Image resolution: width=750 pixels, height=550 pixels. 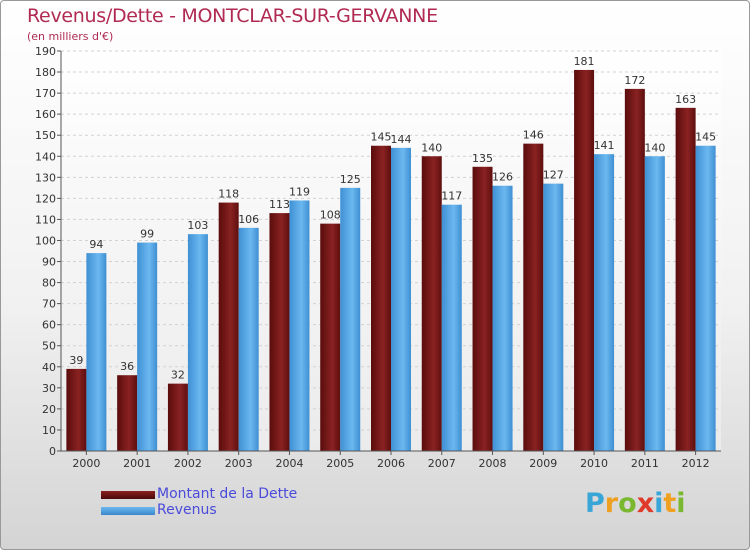 What do you see at coordinates (685, 99) in the screenshot?
I see `data-label-dette: 163` at bounding box center [685, 99].